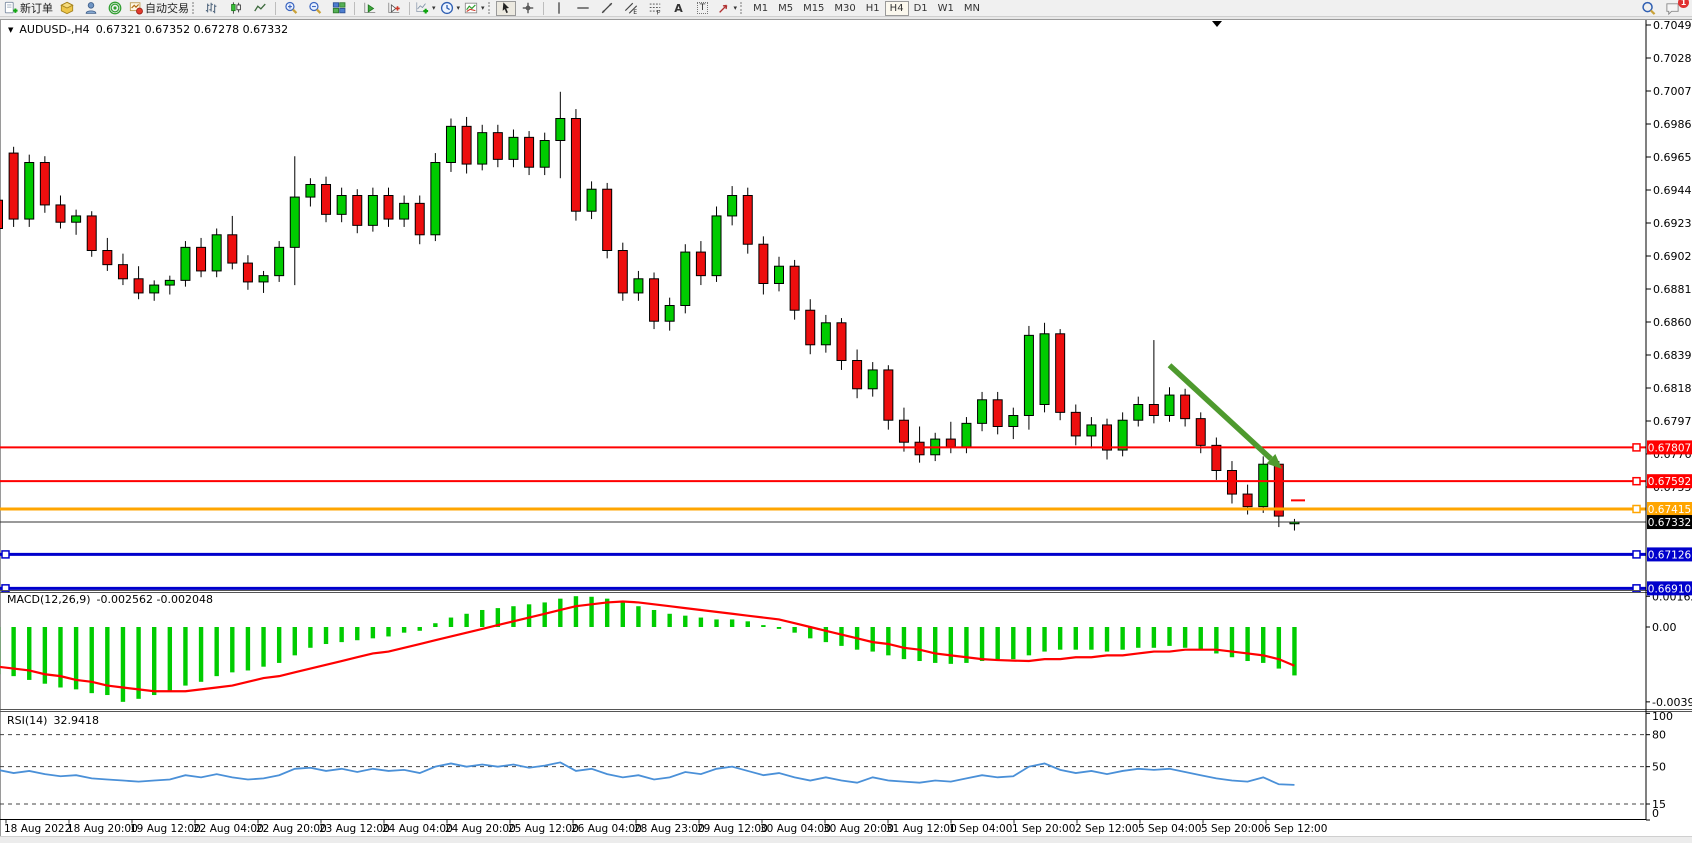 Image resolution: width=1692 pixels, height=843 pixels. Describe the element at coordinates (260, 8) in the screenshot. I see `line-chart-button` at that location.